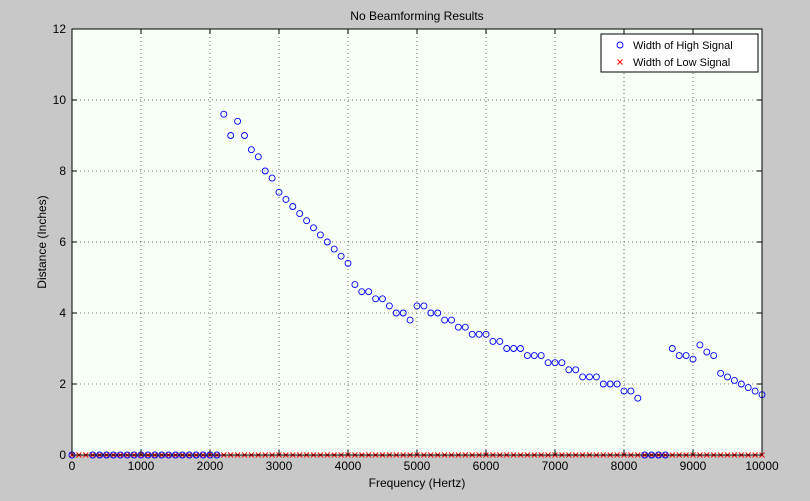 Image resolution: width=810 pixels, height=501 pixels. What do you see at coordinates (624, 466) in the screenshot?
I see `x-tick-label: 8000` at bounding box center [624, 466].